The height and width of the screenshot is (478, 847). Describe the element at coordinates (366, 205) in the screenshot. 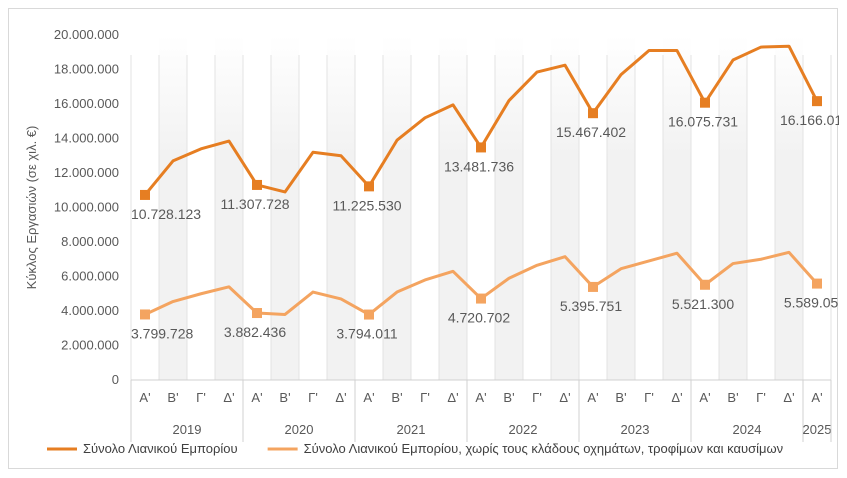

I see `data-label: 11.225.530` at that location.